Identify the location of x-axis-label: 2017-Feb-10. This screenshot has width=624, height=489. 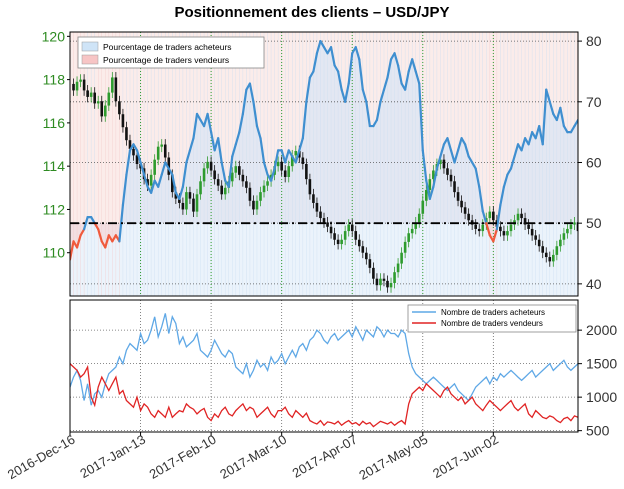
(183, 457).